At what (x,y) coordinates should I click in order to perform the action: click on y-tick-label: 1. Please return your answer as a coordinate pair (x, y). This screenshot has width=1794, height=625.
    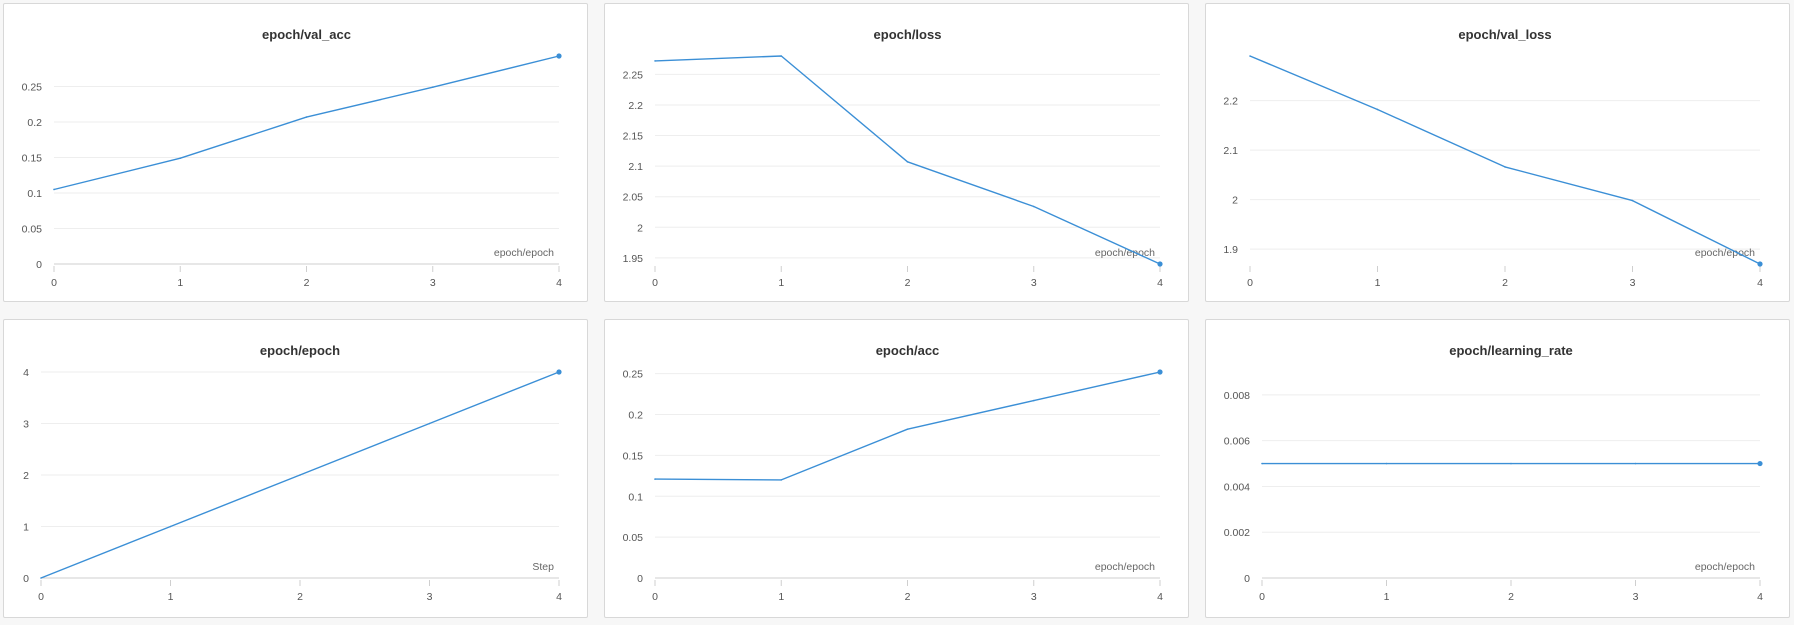
    Looking at the image, I should click on (26, 528).